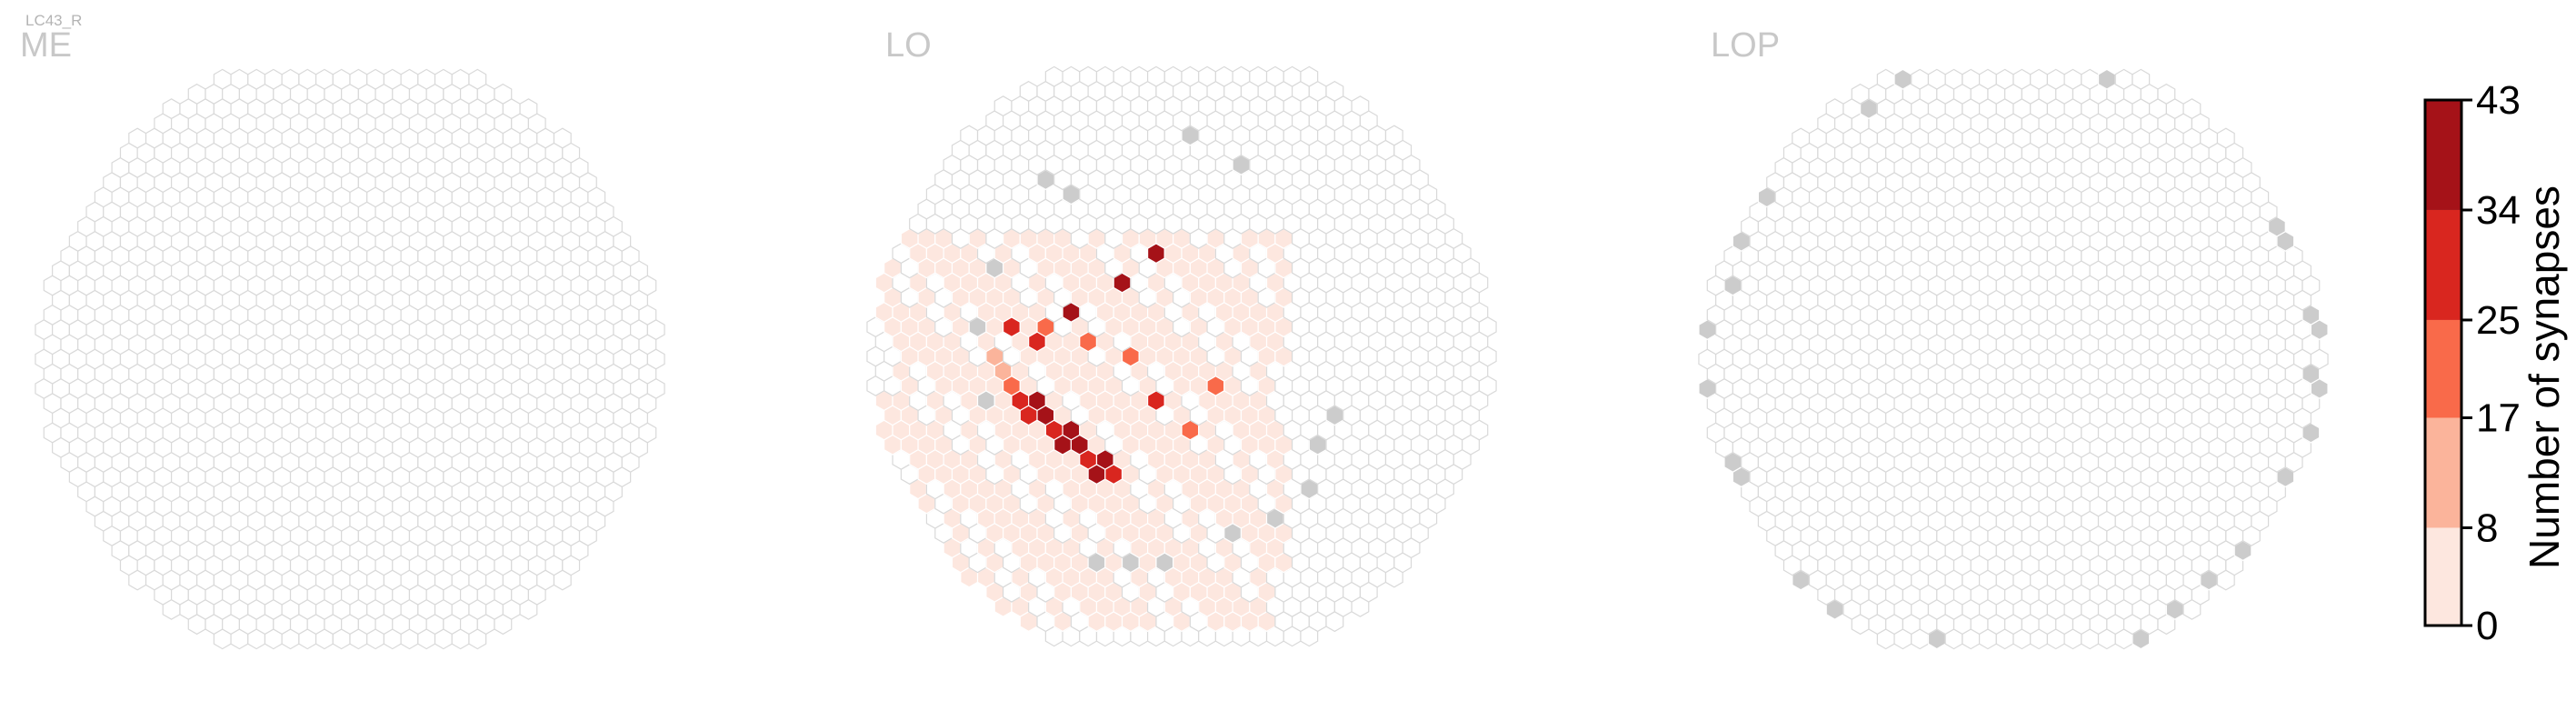 This screenshot has width=2576, height=721. I want to click on colorbar-tick-label: 8, so click(2487, 528).